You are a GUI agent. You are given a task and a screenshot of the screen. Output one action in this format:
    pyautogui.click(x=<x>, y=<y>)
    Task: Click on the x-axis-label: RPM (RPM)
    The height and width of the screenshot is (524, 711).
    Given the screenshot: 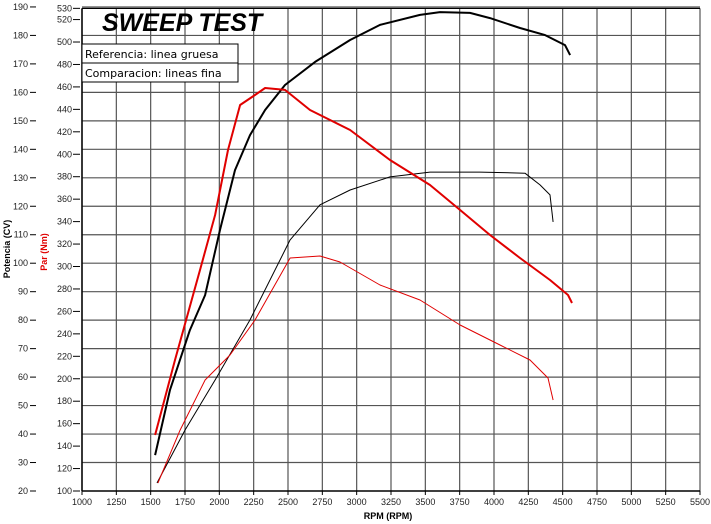 What is the action you would take?
    pyautogui.click(x=388, y=516)
    